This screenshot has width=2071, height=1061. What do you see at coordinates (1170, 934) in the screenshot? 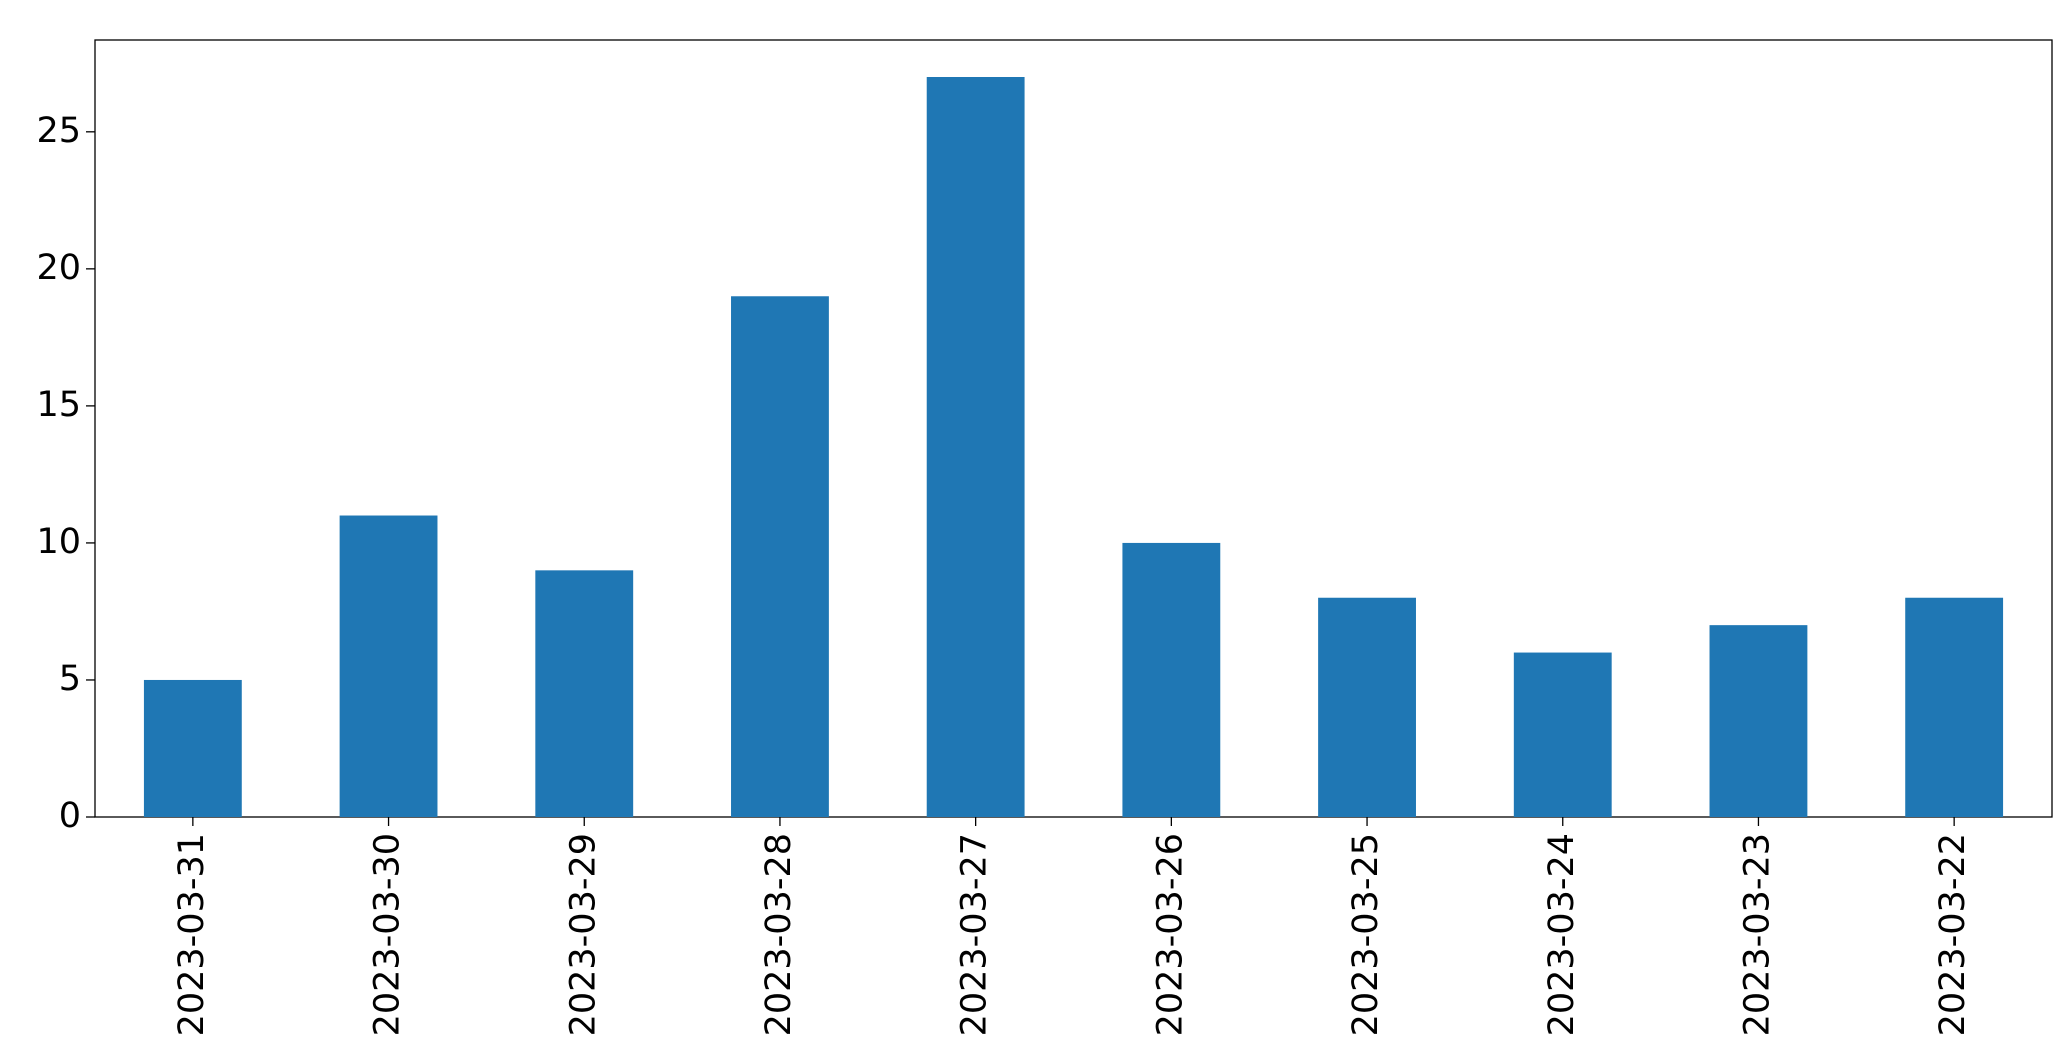
I see `x-tick-label: 2023-03-26` at bounding box center [1170, 934].